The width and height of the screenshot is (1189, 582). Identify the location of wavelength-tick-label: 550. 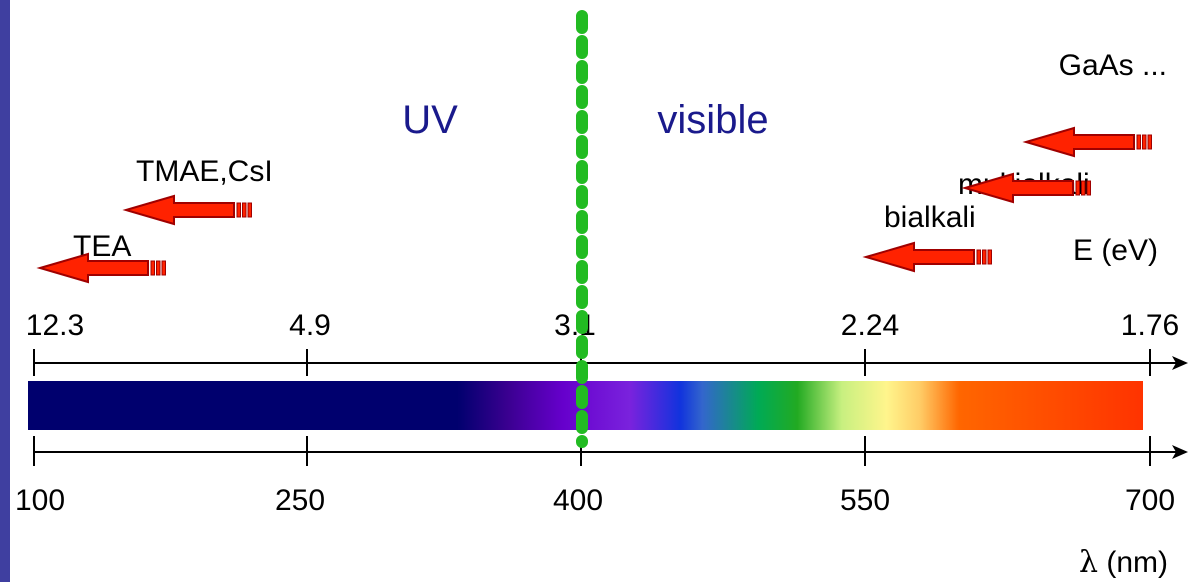
(865, 500).